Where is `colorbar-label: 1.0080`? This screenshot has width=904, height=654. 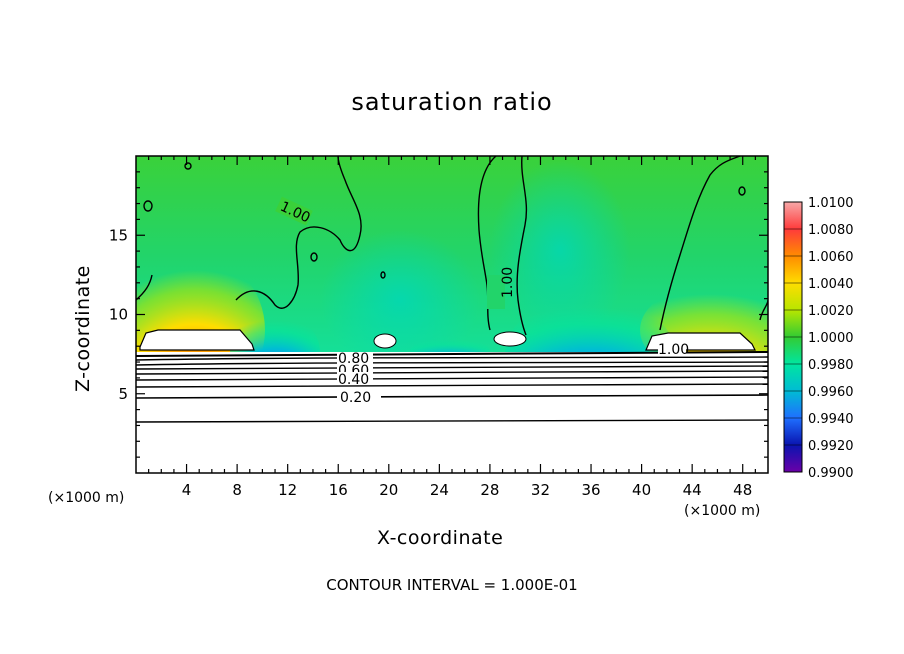
colorbar-label: 1.0080 is located at coordinates (831, 230).